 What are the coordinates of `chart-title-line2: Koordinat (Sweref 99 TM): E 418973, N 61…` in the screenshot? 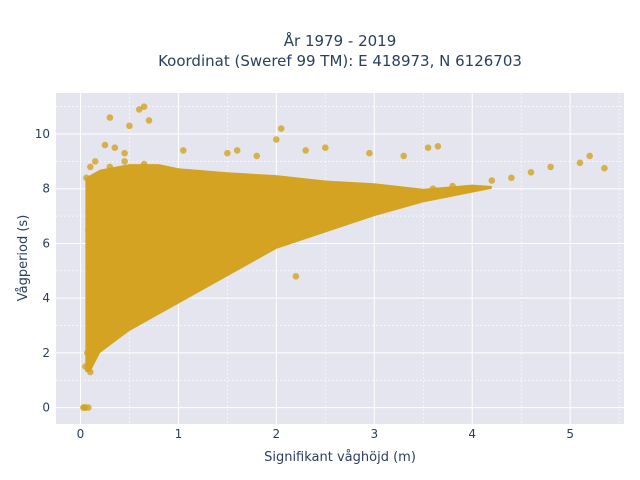 It's located at (340, 61).